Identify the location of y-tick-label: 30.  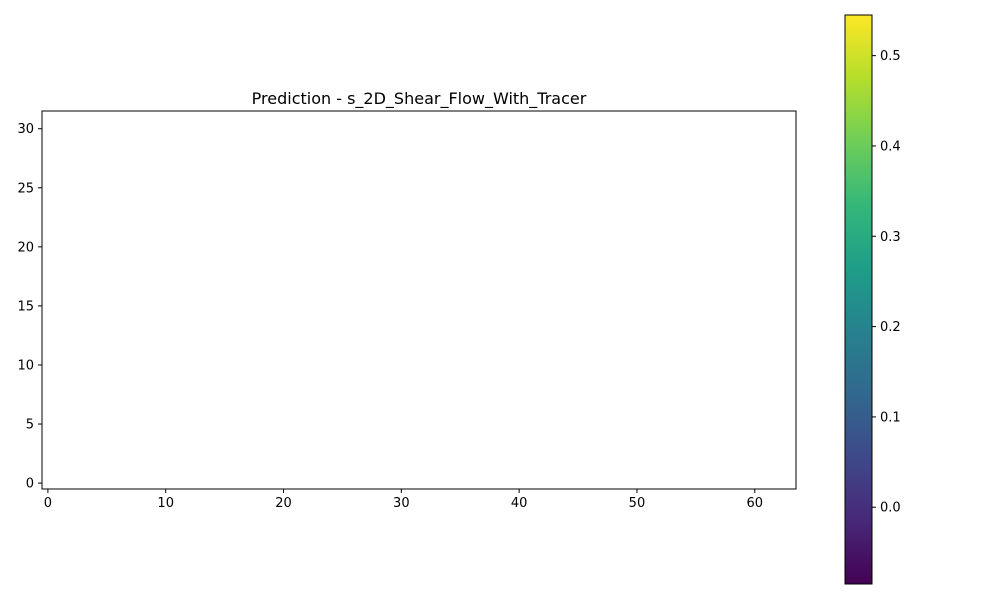
(25, 129).